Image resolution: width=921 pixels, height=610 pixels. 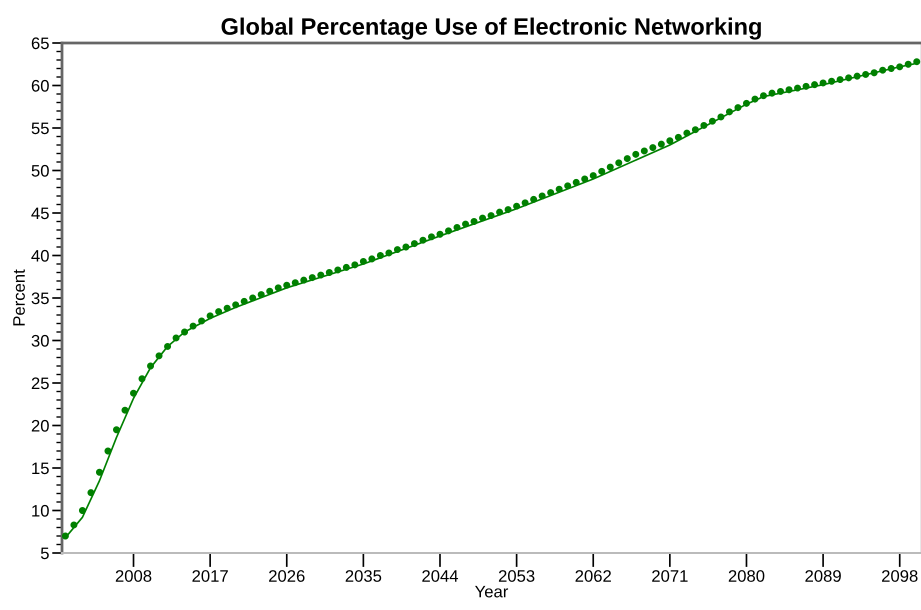 What do you see at coordinates (593, 576) in the screenshot?
I see `x-tick-label: 2062` at bounding box center [593, 576].